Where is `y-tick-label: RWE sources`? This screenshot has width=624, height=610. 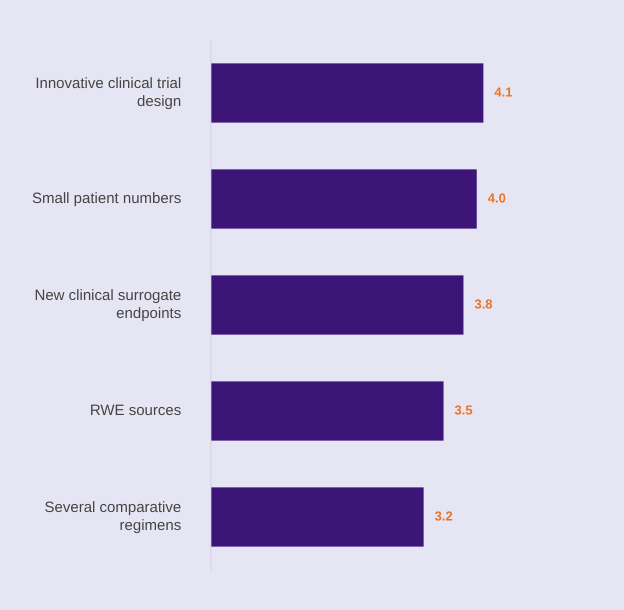
y-tick-label: RWE sources is located at coordinates (136, 411).